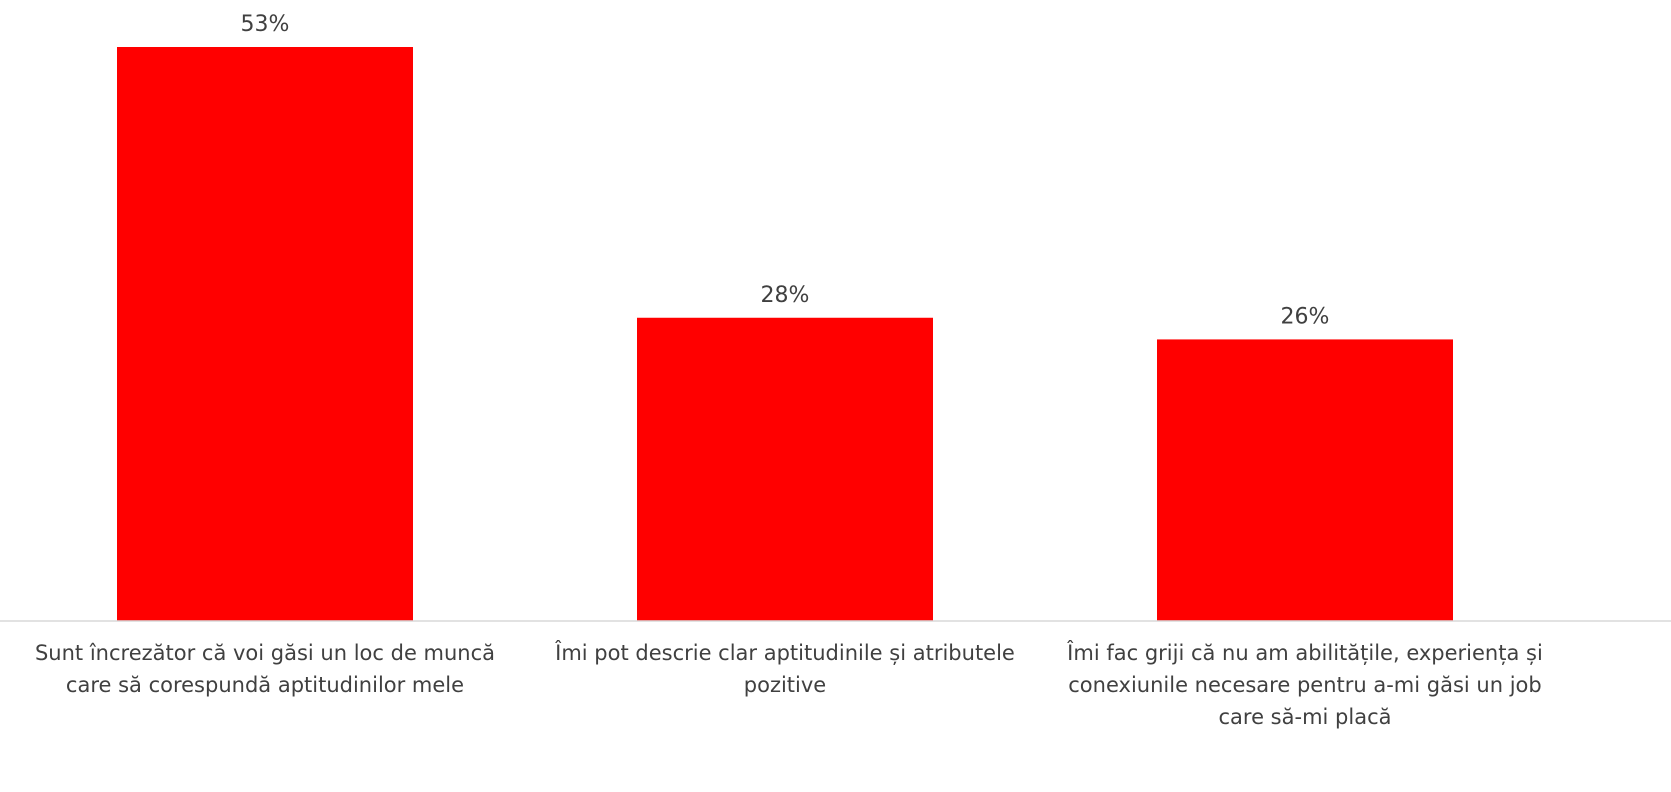  I want to click on data-label-1: 53%, so click(265, 24).